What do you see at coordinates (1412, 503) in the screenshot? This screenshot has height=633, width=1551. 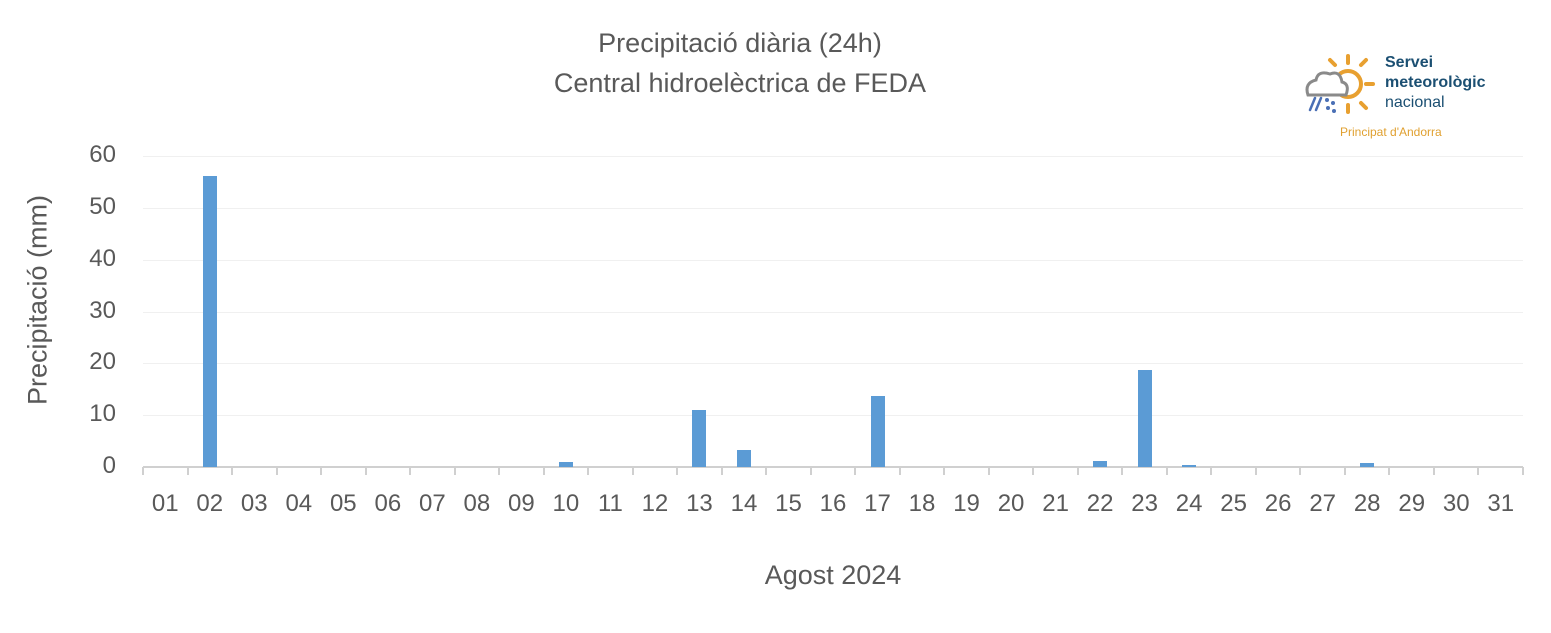 I see `x-tick-label: 29` at bounding box center [1412, 503].